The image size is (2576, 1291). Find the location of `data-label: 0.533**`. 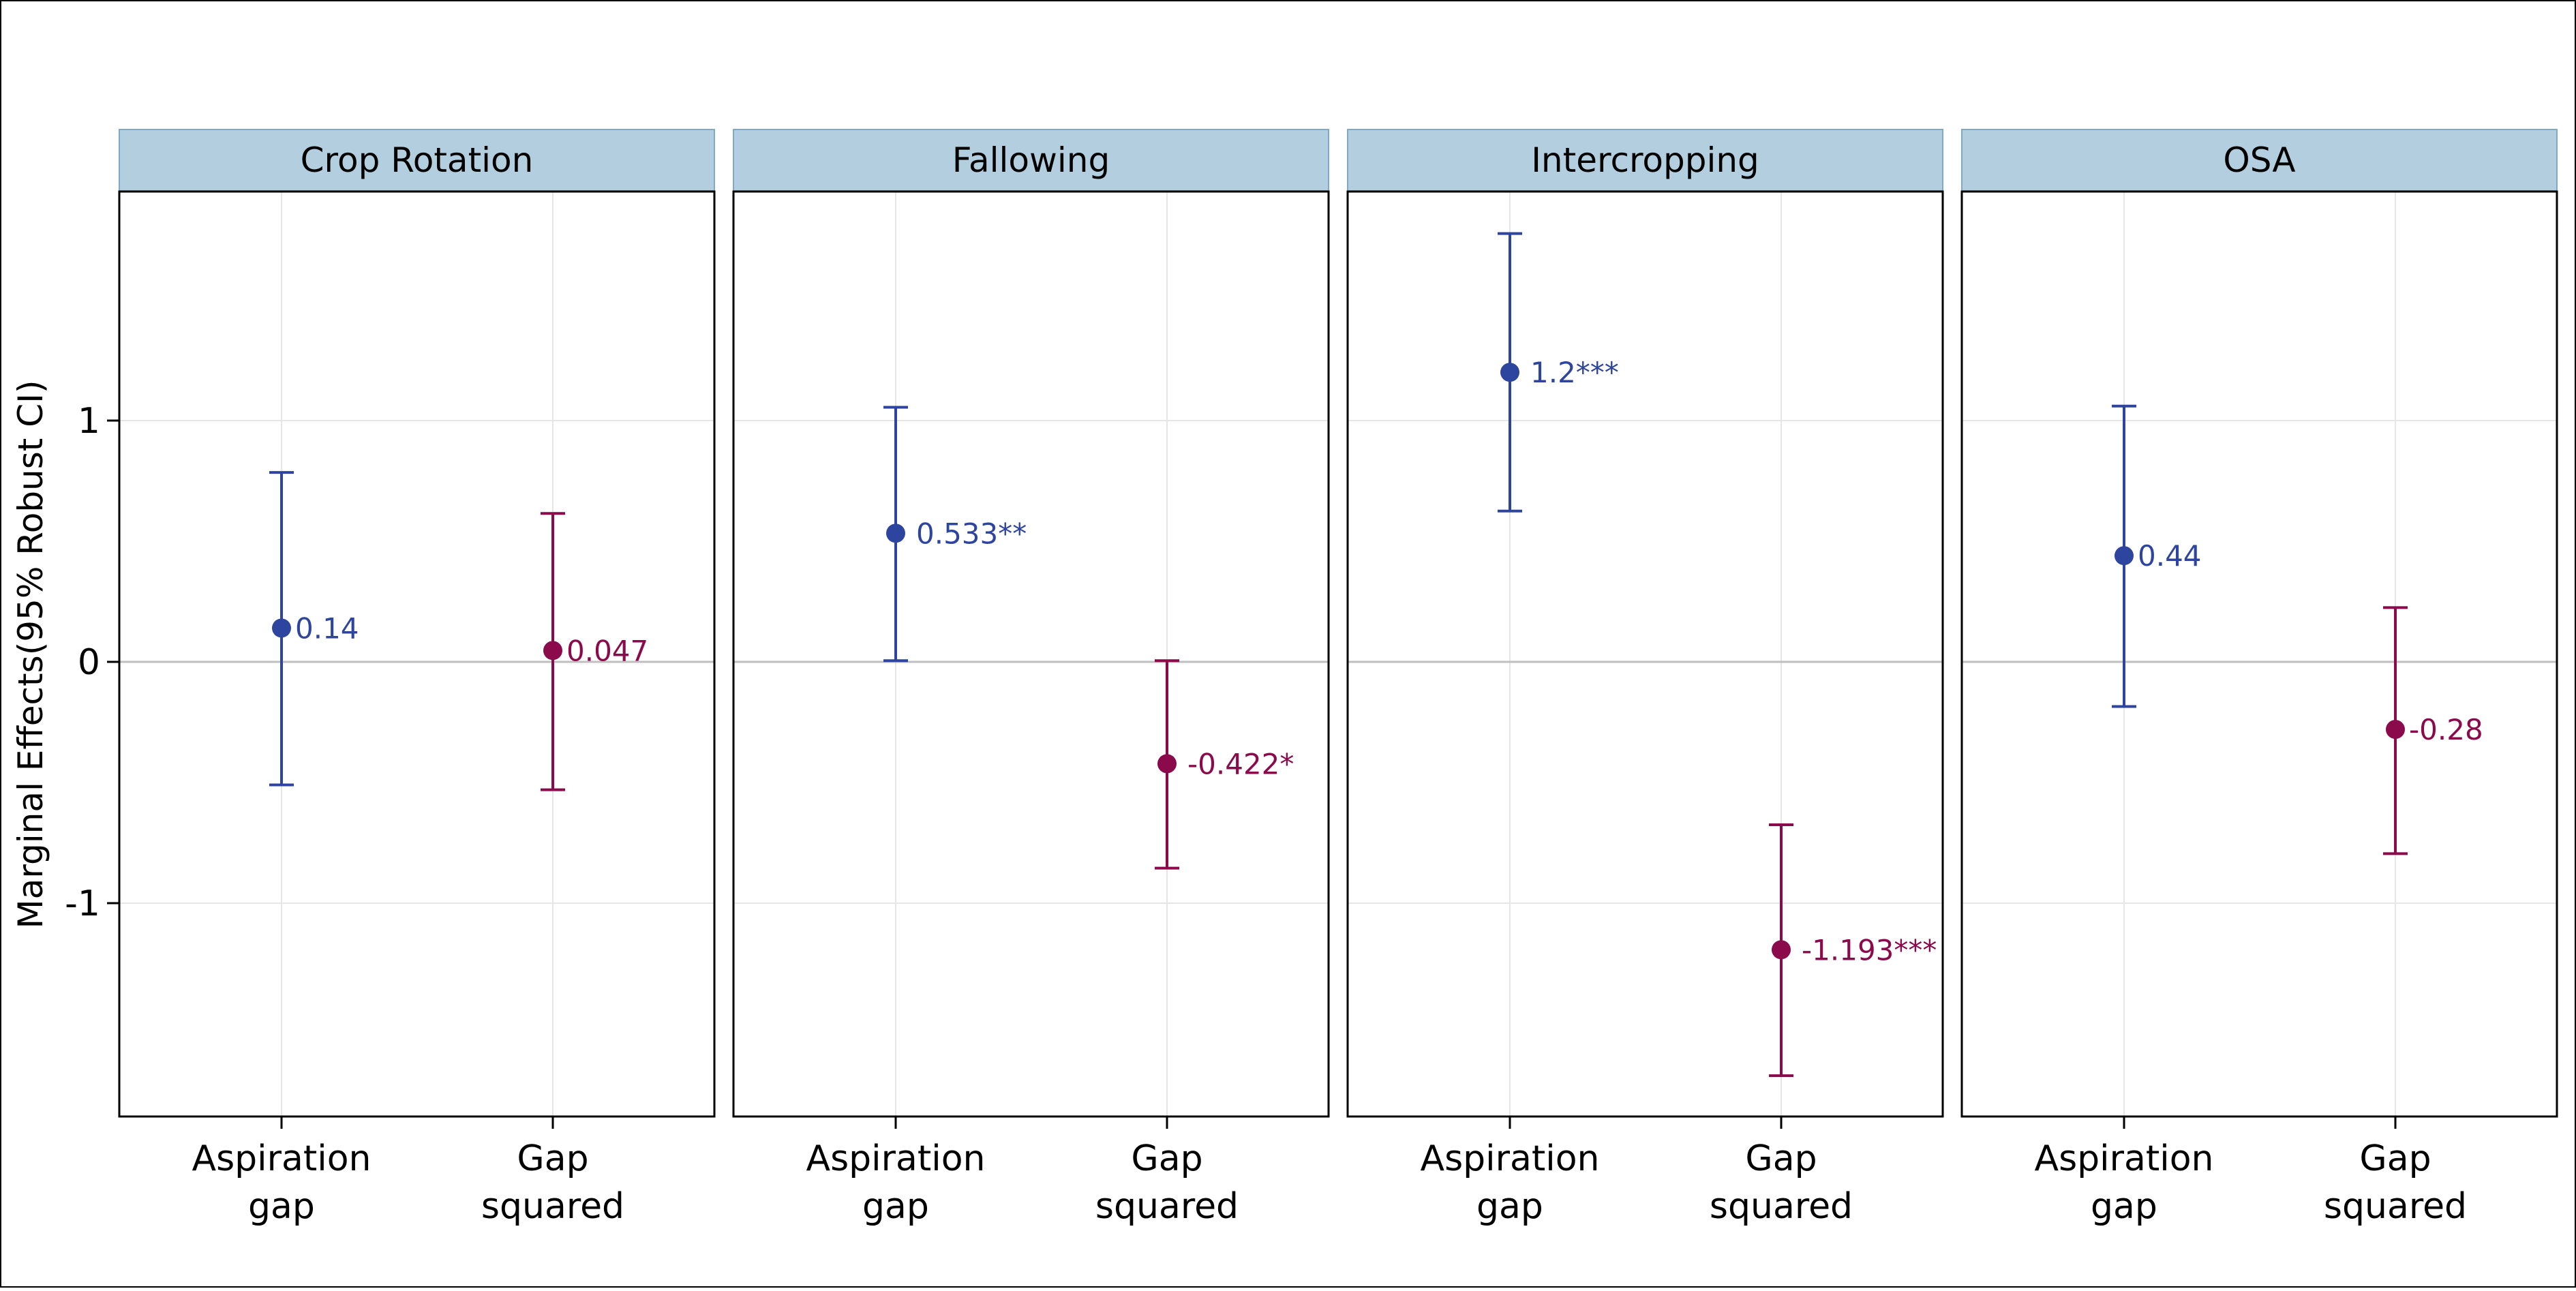

data-label: 0.533** is located at coordinates (972, 533).